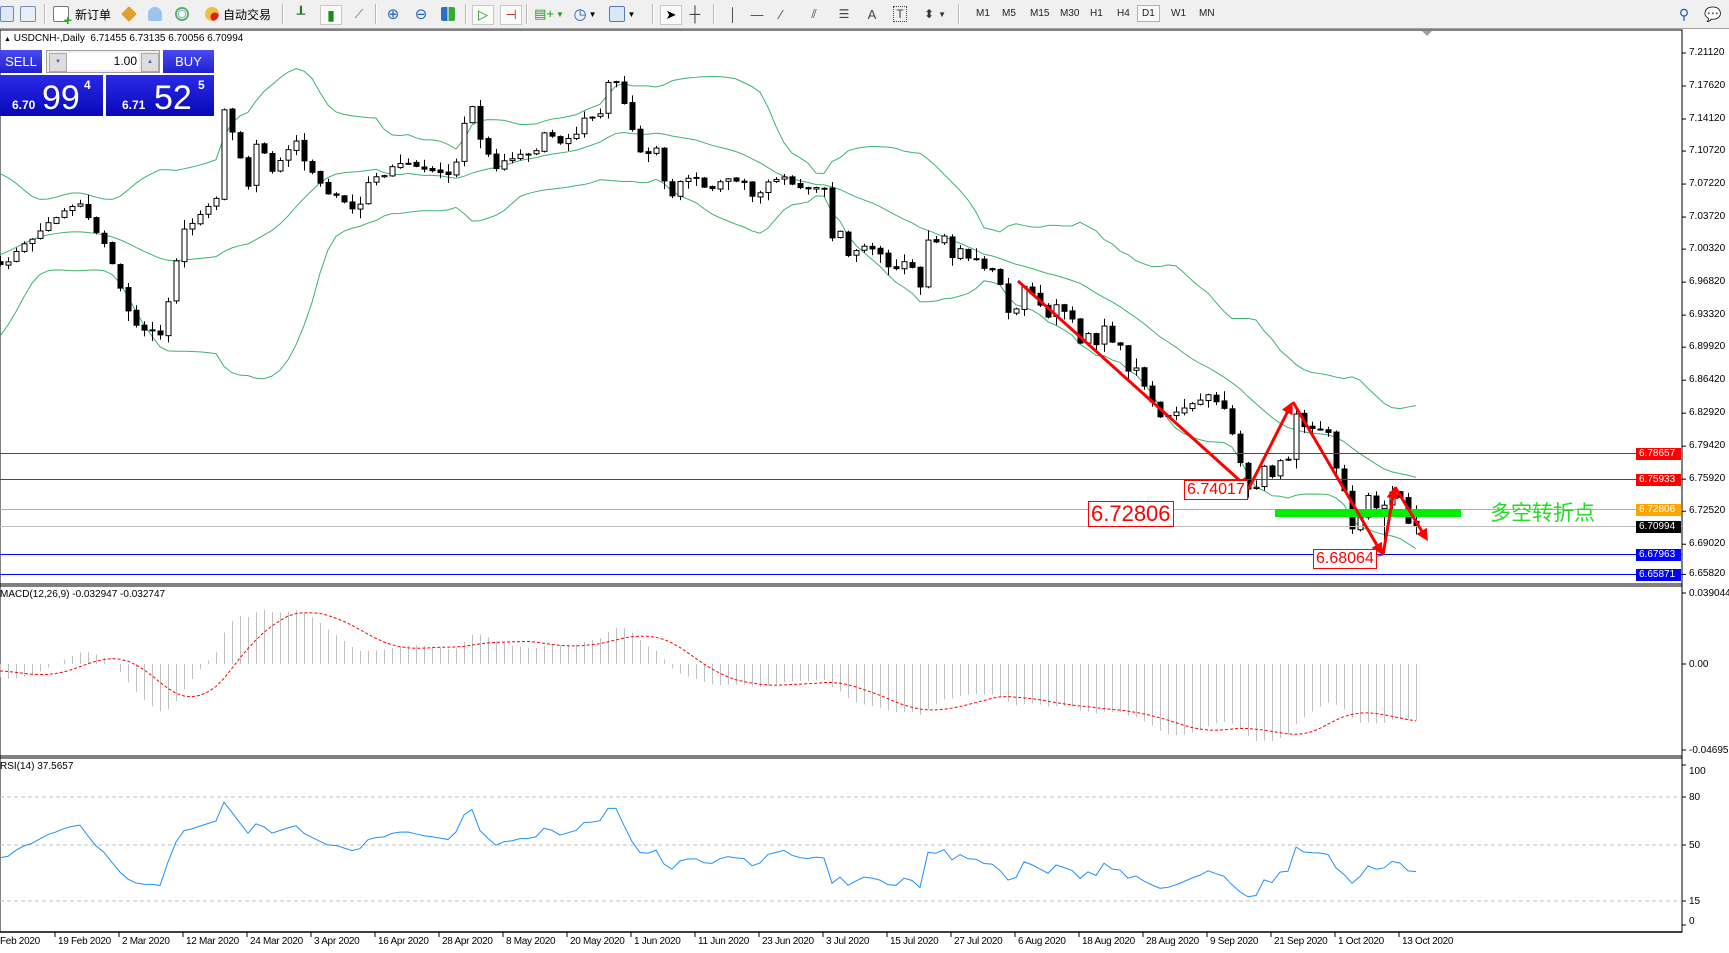 The height and width of the screenshot is (953, 1729). I want to click on one-click-trading-panel: SELL ▼ 1.00 ▲ BUY 6.70 99 4 6.71 52 5, so click(107, 83).